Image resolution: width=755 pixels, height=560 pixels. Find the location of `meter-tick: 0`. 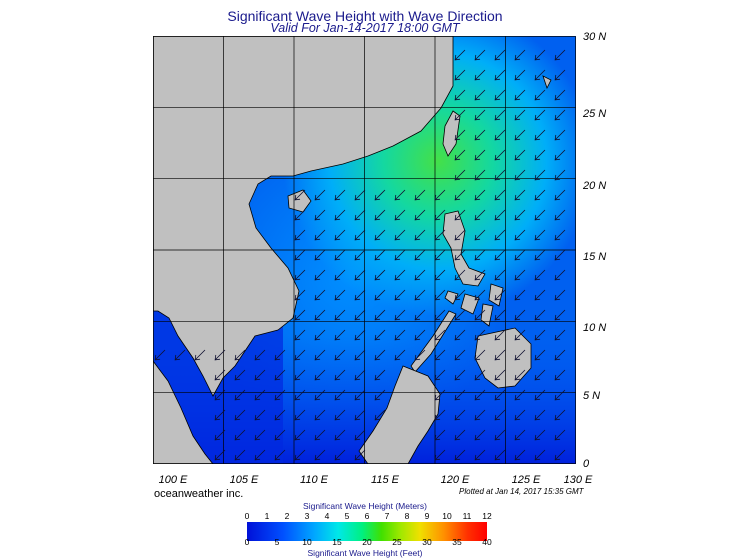

meter-tick: 0 is located at coordinates (247, 516).